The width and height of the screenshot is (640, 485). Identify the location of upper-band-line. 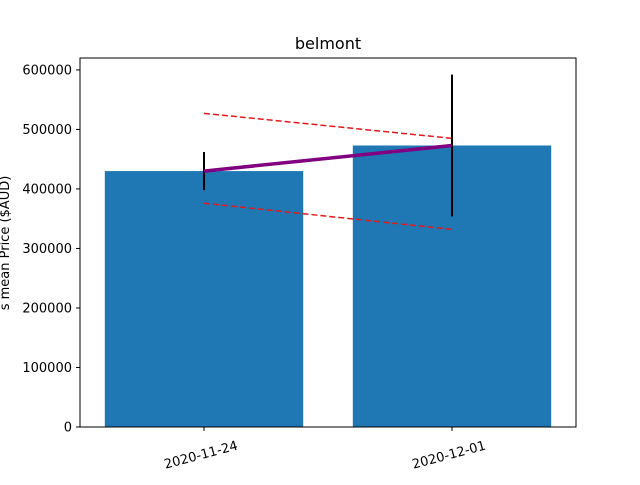
(328, 126).